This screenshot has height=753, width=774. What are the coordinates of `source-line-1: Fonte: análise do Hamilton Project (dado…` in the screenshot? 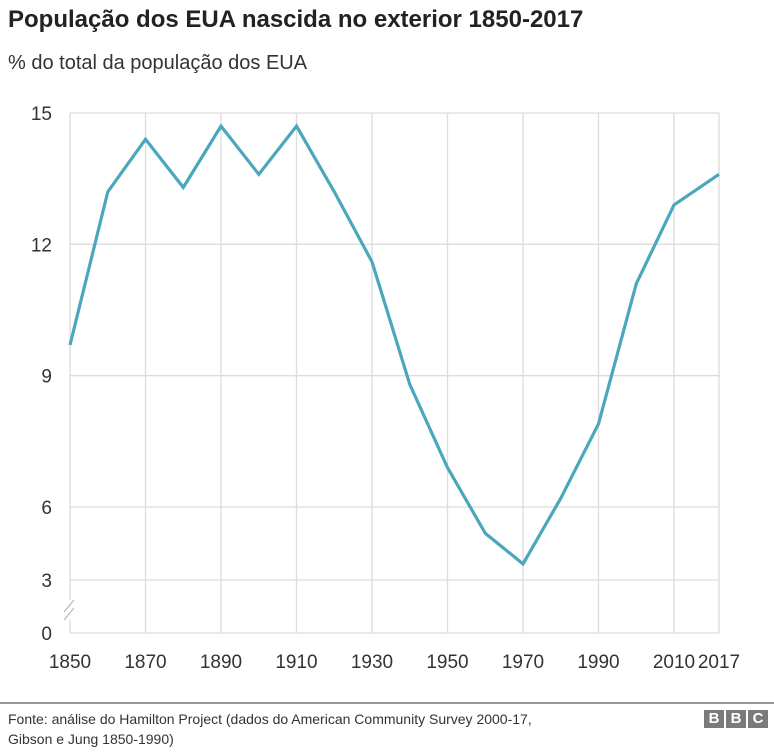 It's located at (270, 719).